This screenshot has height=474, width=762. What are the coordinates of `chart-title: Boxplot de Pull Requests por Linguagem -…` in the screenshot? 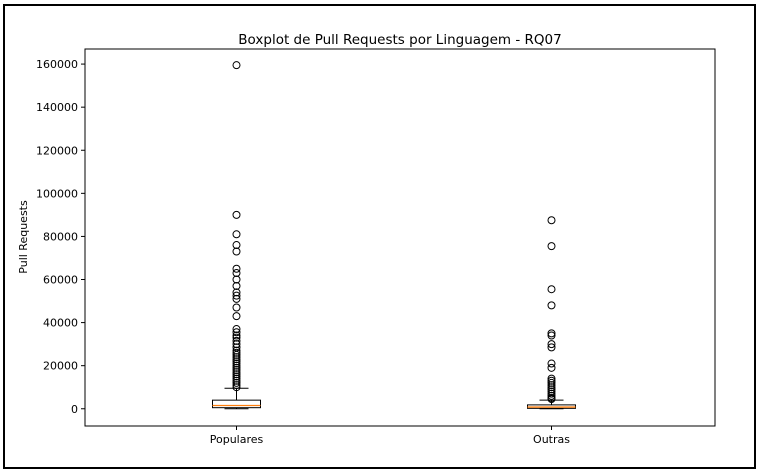 It's located at (399, 40).